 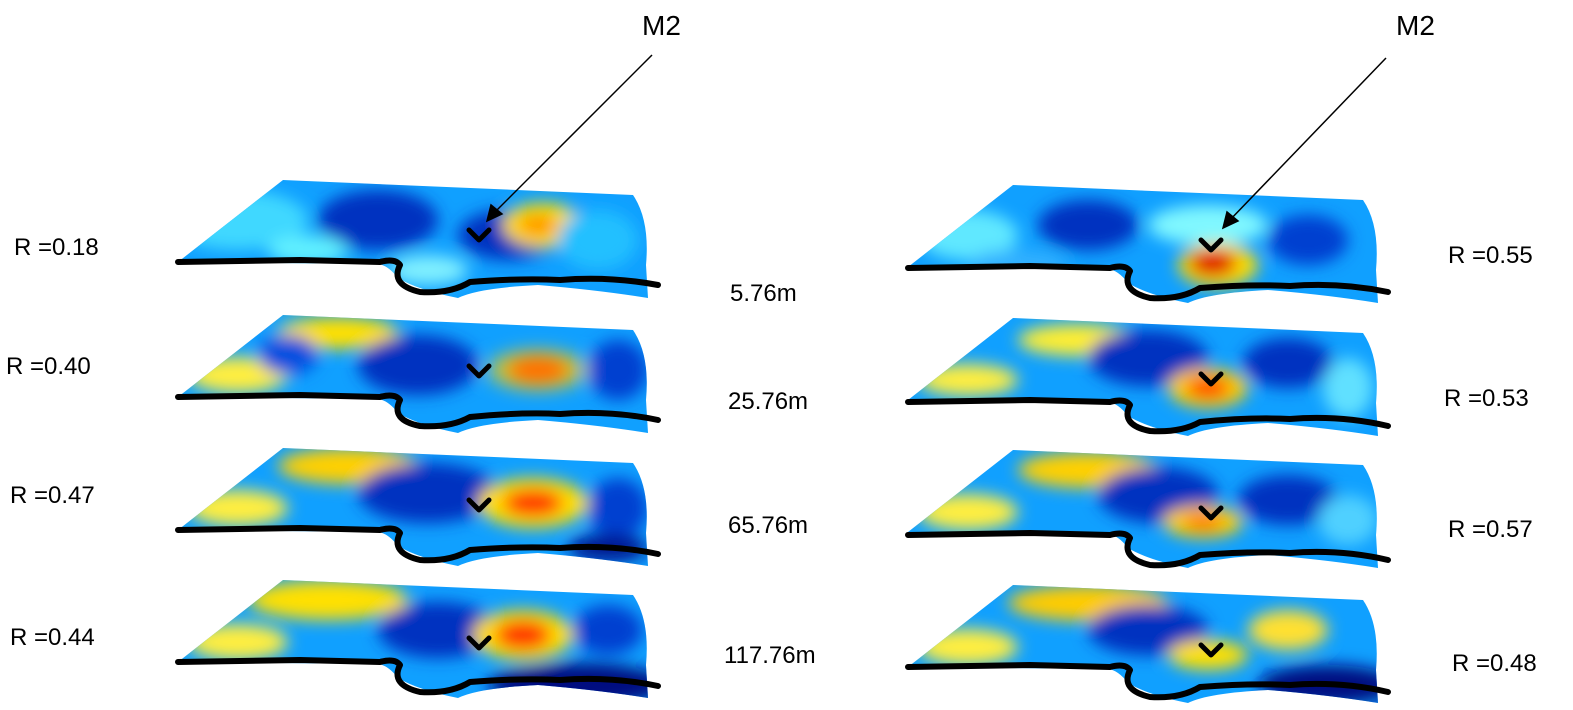 What do you see at coordinates (56, 247) in the screenshot?
I see `r-value-left-1: R =0.18` at bounding box center [56, 247].